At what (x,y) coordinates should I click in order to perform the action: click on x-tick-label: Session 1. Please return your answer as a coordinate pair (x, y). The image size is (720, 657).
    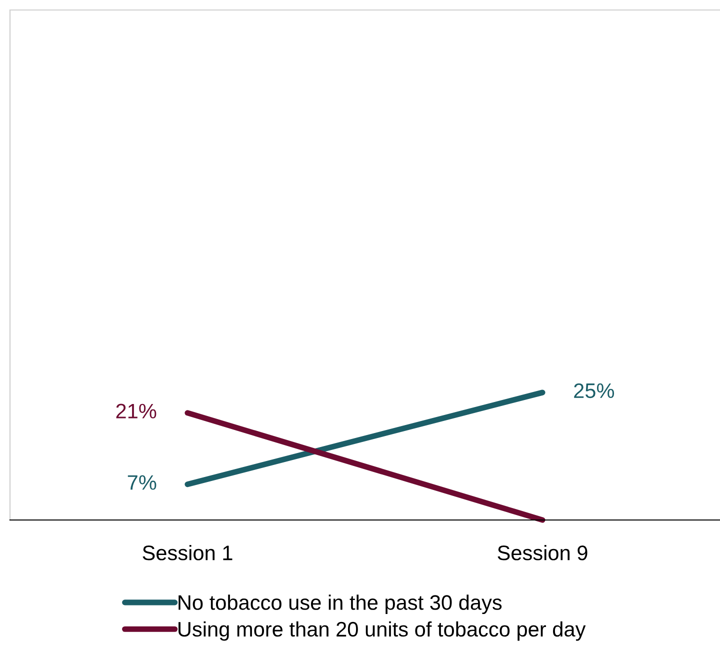
    Looking at the image, I should click on (187, 552).